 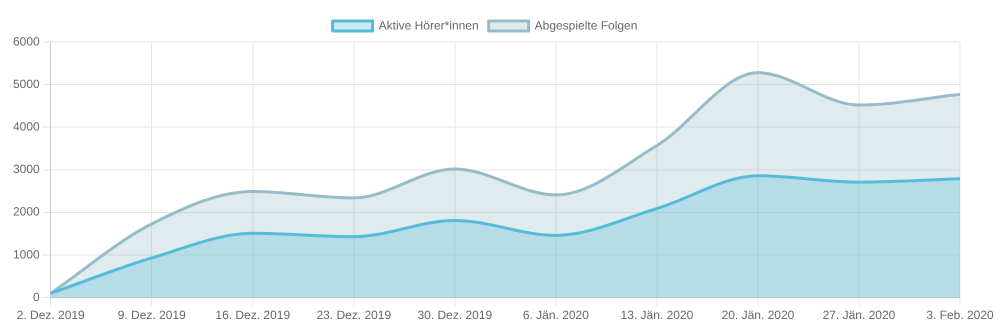 What do you see at coordinates (26, 127) in the screenshot?
I see `y-tick-label: 4000` at bounding box center [26, 127].